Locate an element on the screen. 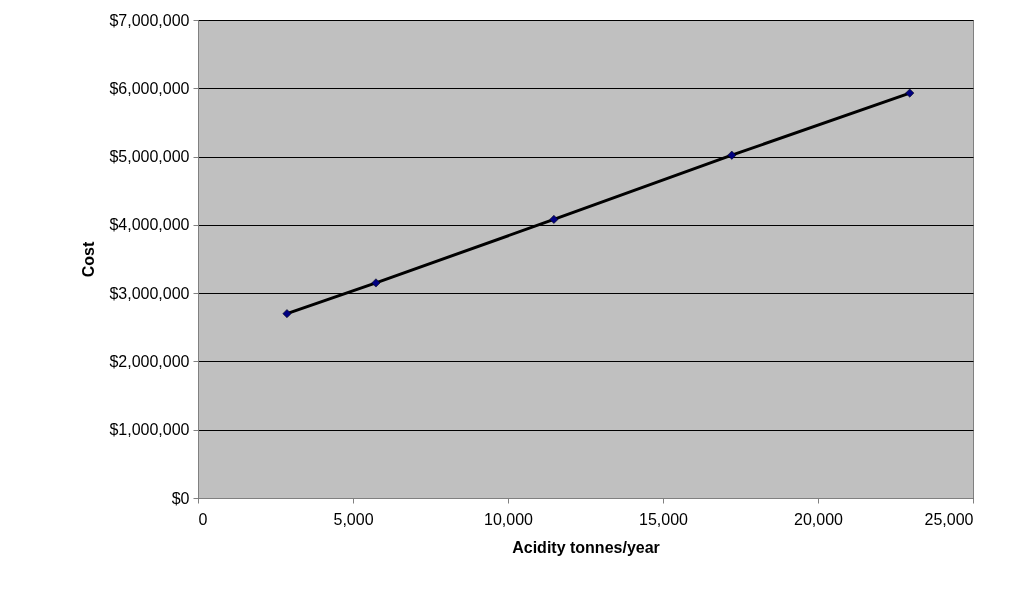 Image resolution: width=1011 pixels, height=599 pixels. y-tick-label: $2,000,000 is located at coordinates (149, 361).